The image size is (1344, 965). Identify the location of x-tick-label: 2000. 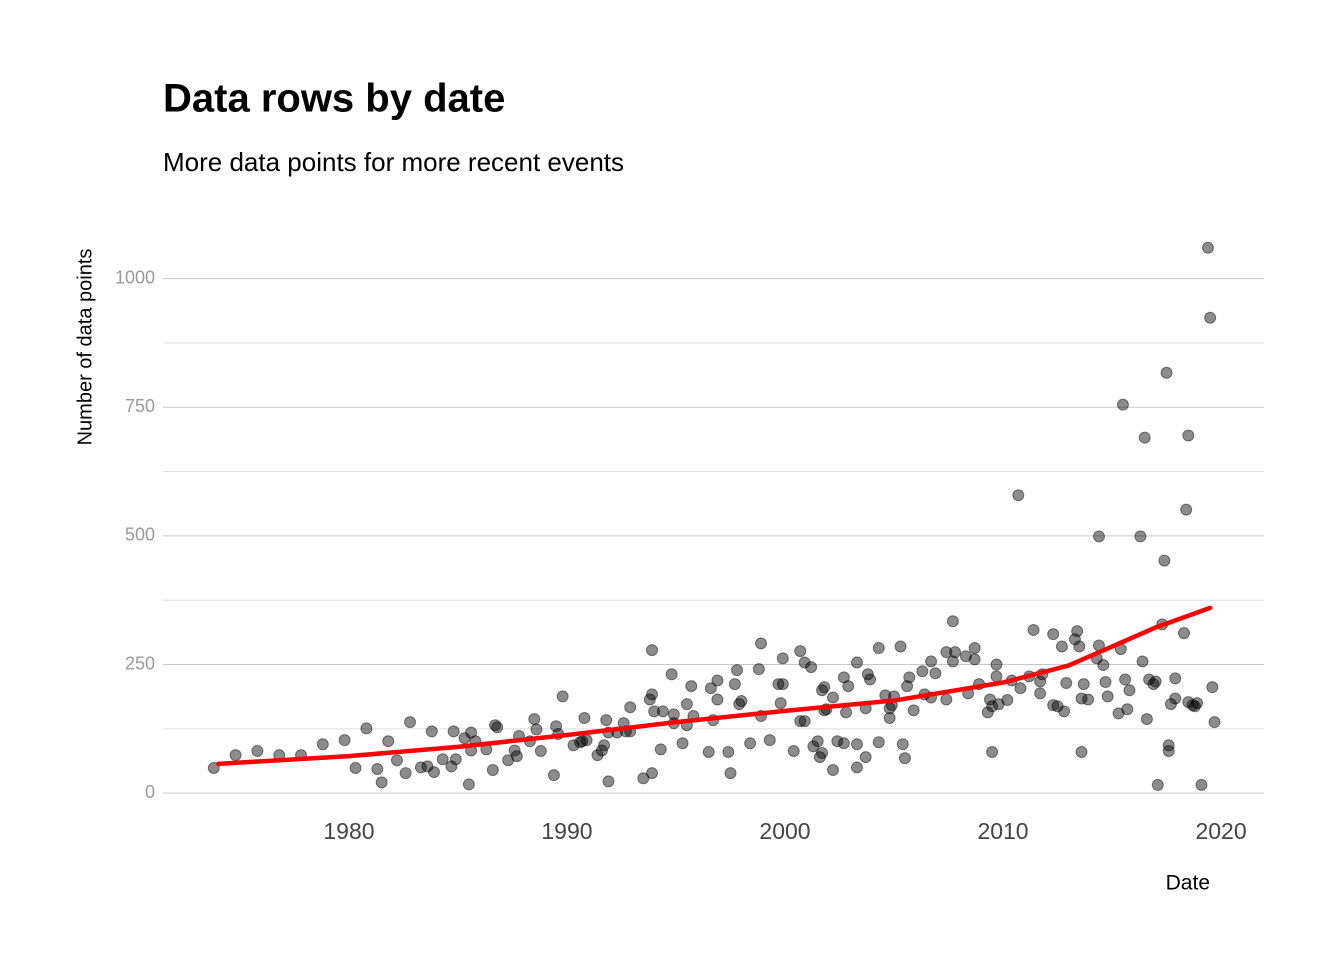
(784, 831).